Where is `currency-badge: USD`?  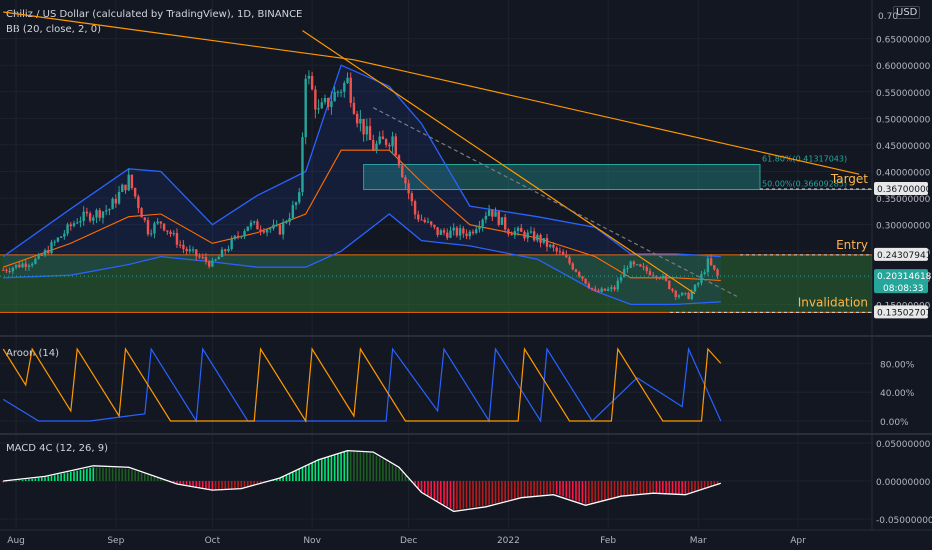 currency-badge: USD is located at coordinates (907, 12).